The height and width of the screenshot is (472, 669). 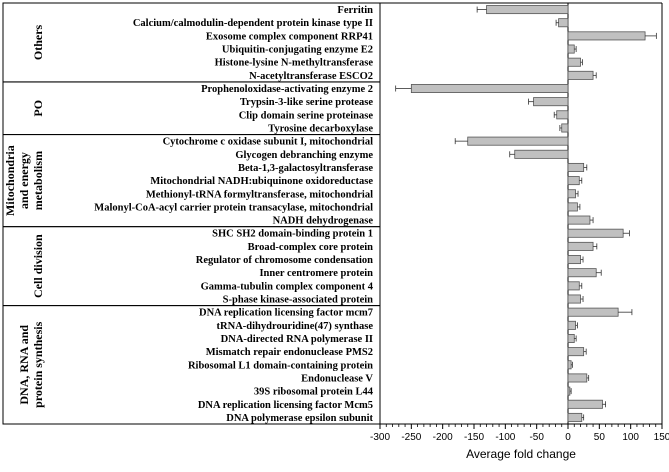 What do you see at coordinates (289, 36) in the screenshot?
I see `category-label: Exosome complex component RRP41` at bounding box center [289, 36].